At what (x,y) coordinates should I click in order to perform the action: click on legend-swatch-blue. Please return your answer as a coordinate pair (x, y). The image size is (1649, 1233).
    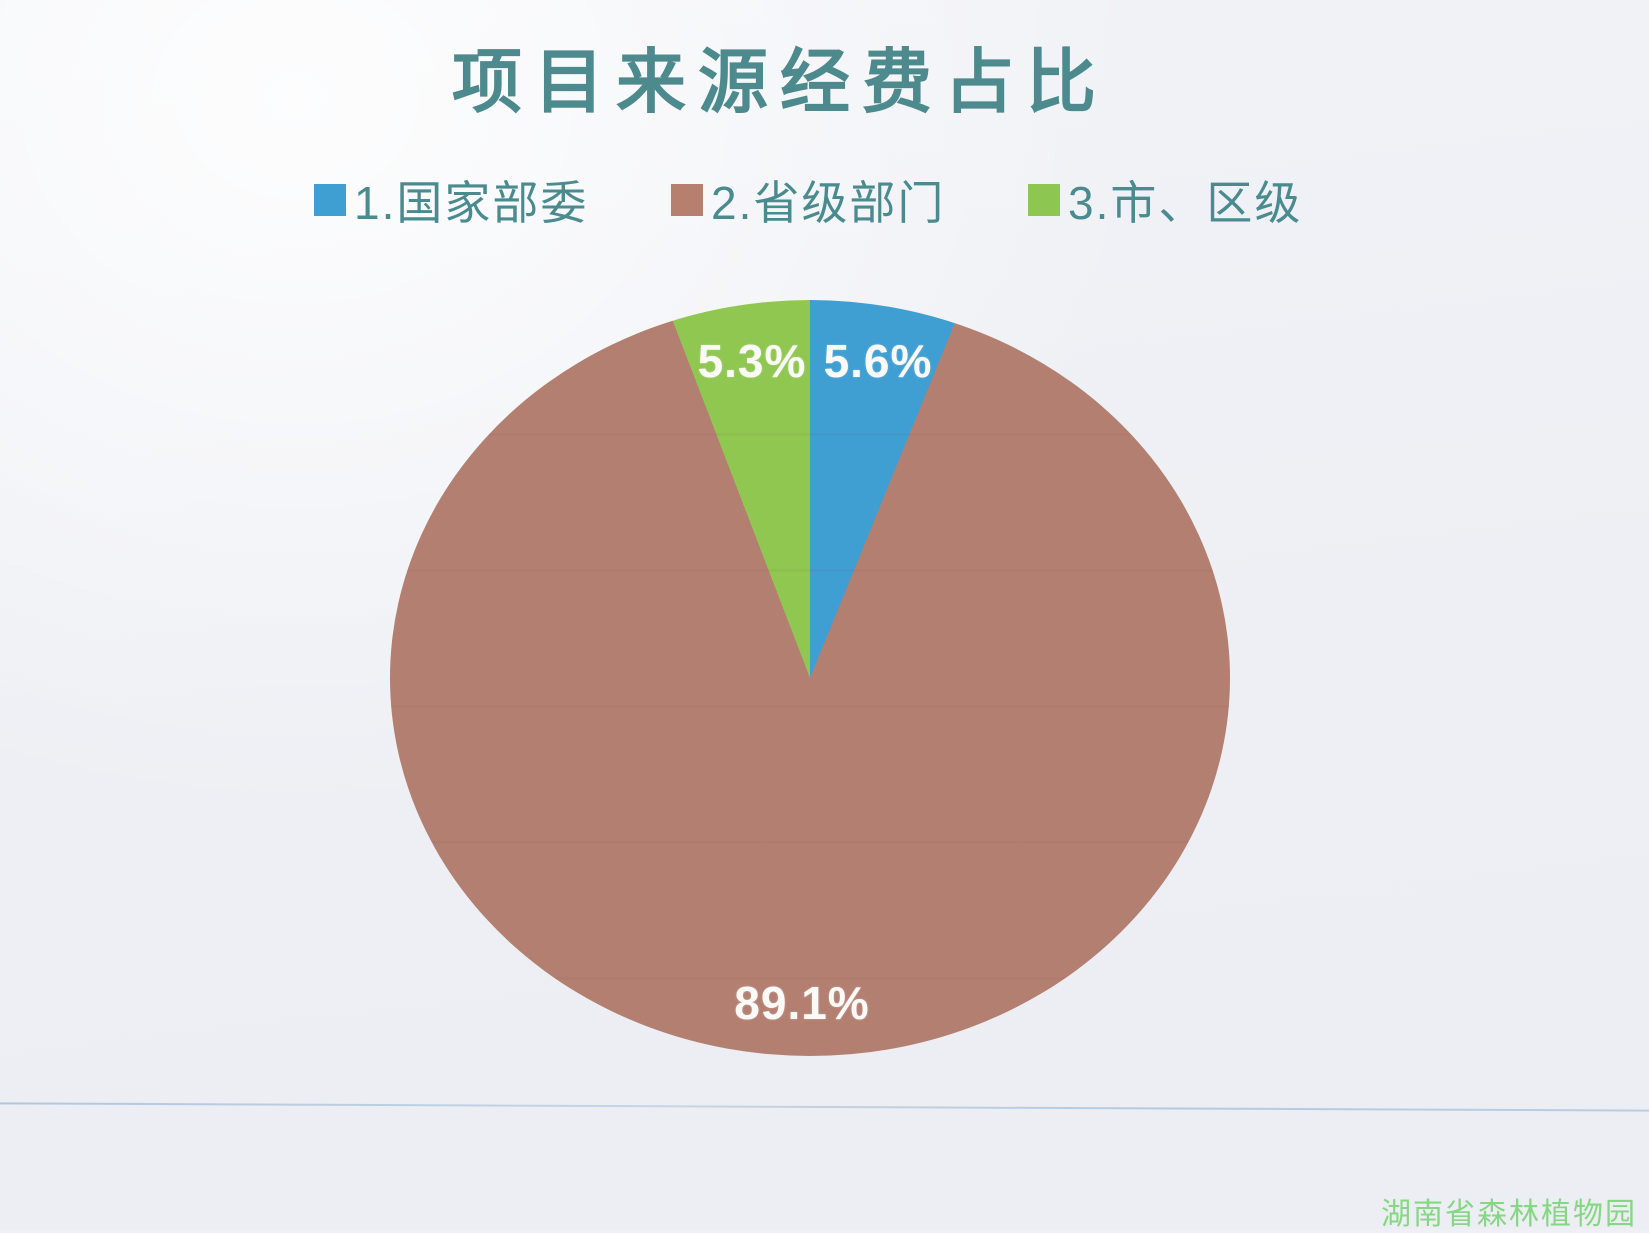
    Looking at the image, I should click on (330, 200).